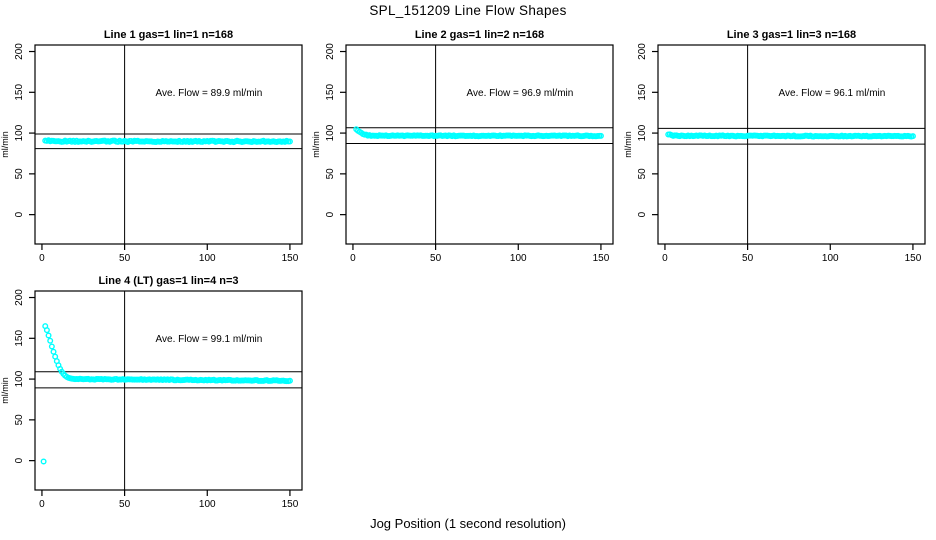  Describe the element at coordinates (479, 35) in the screenshot. I see `panel-title: Line 2 gas=1 lin=2 n=168` at that location.